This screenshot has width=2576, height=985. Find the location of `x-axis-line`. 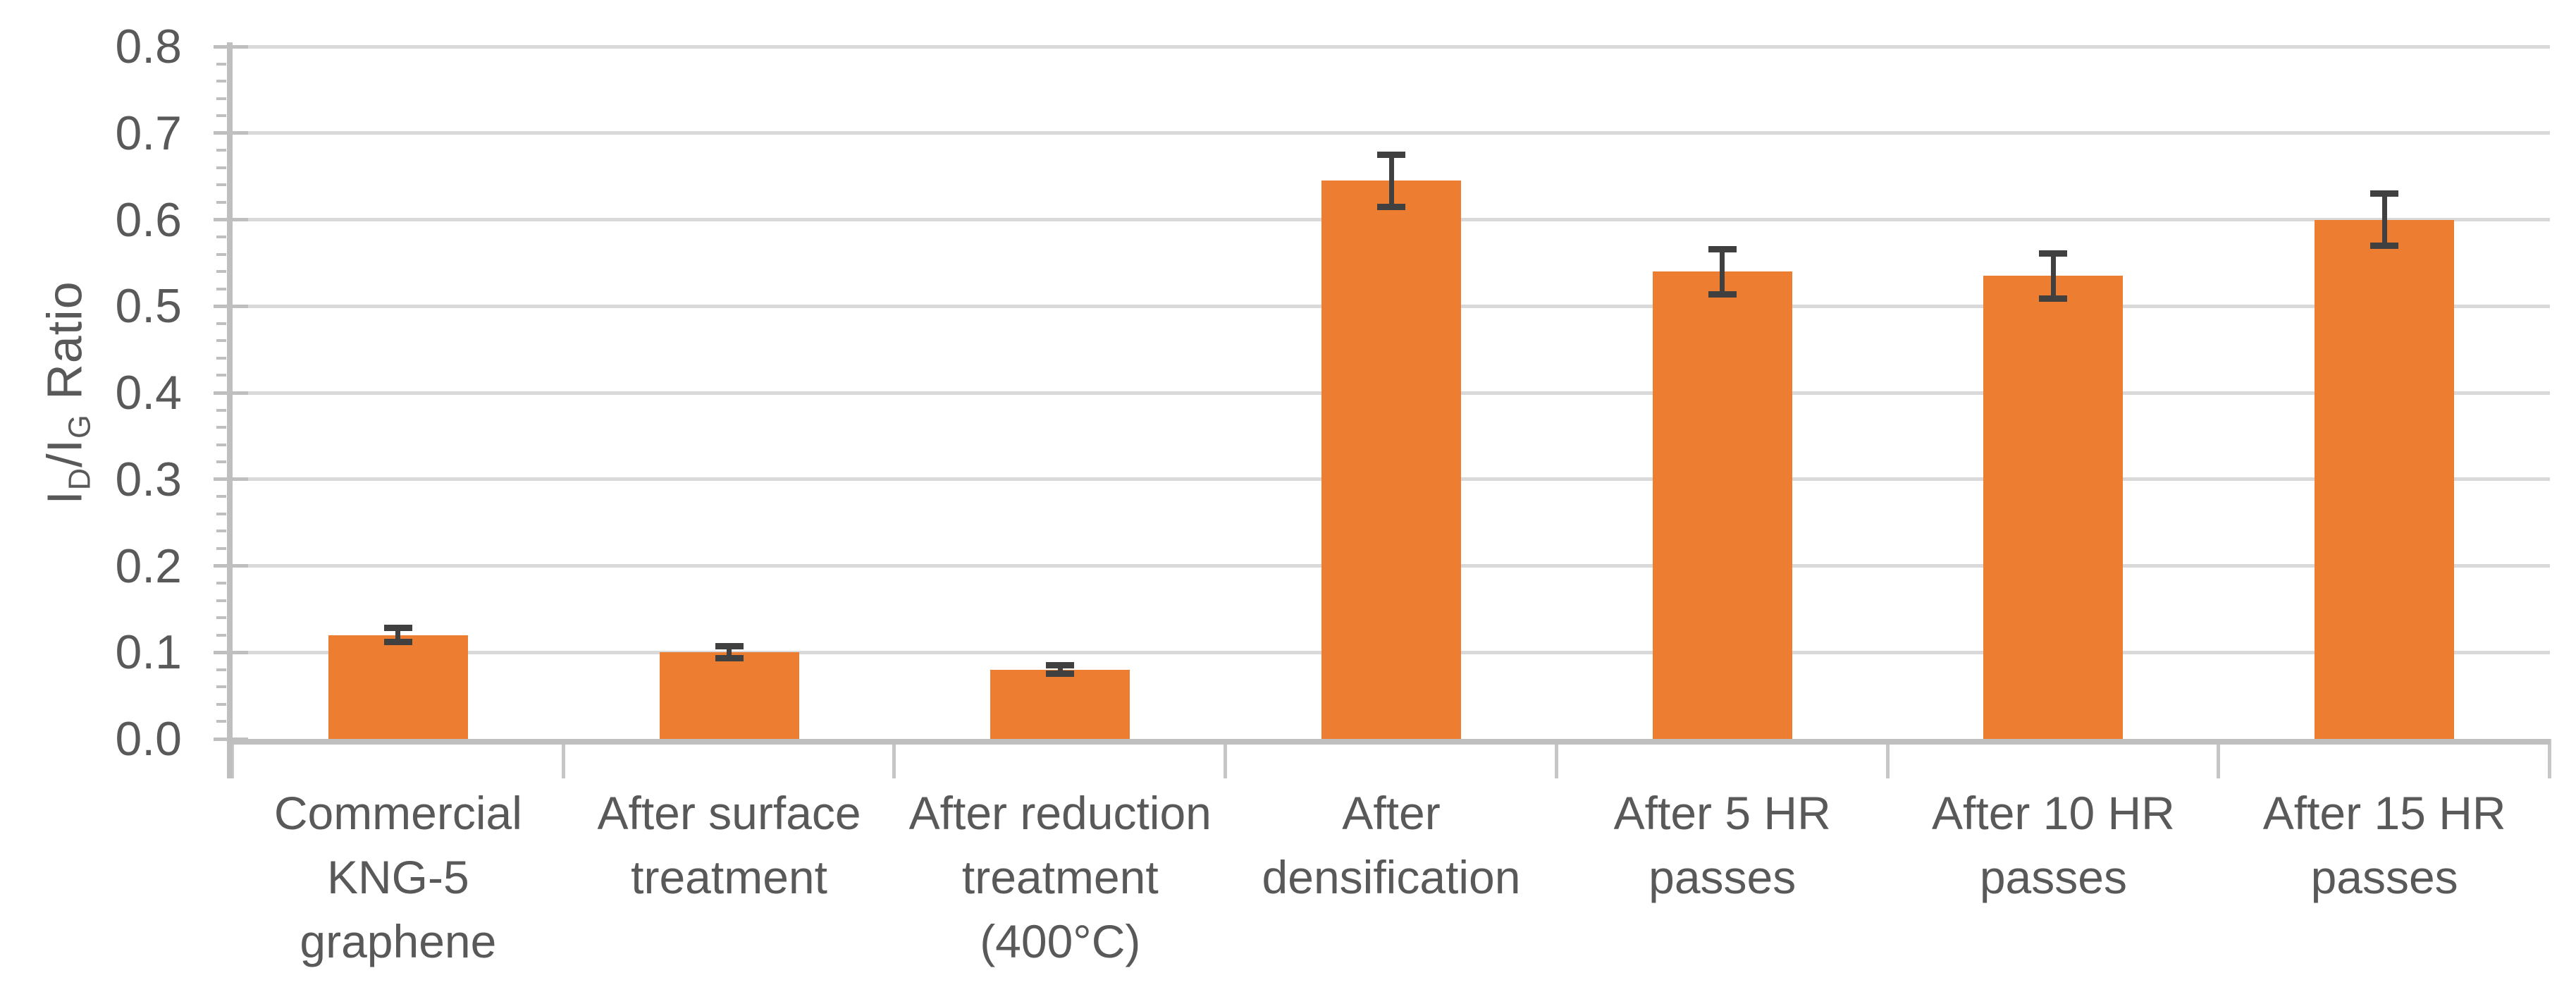

x-axis-line is located at coordinates (1388, 742).